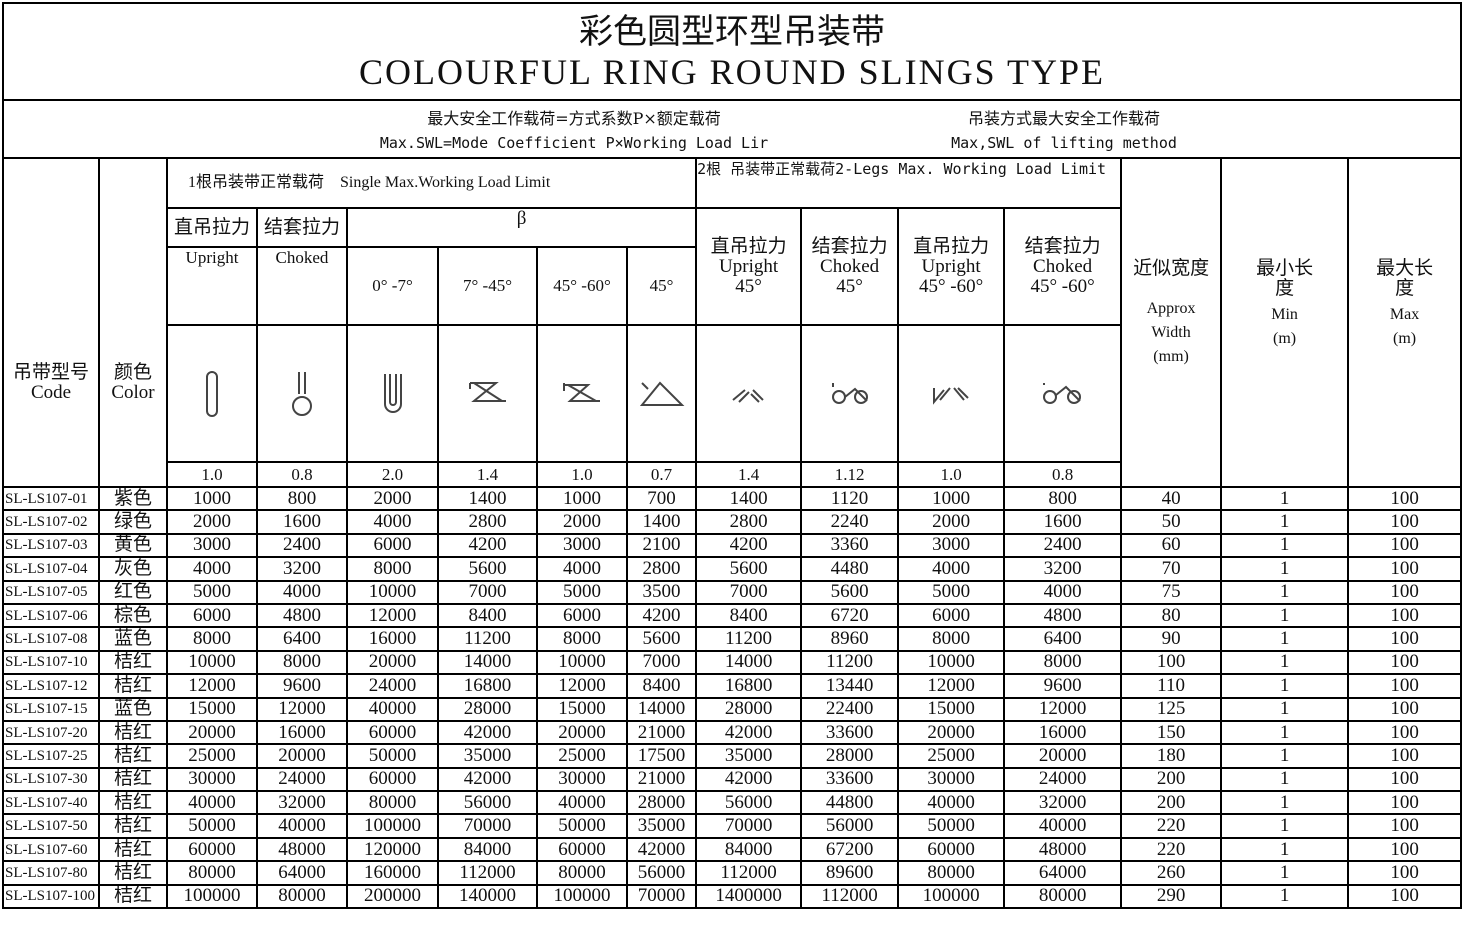  What do you see at coordinates (661, 662) in the screenshot?
I see `cell-value: 7000` at bounding box center [661, 662].